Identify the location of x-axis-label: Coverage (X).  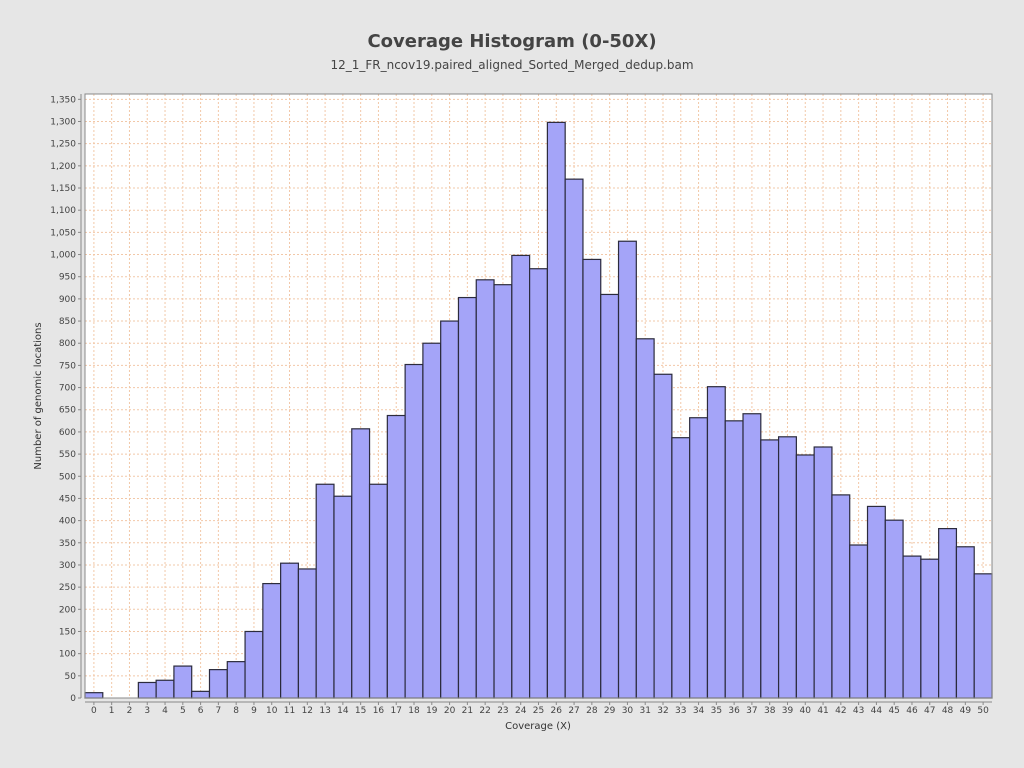
(538, 726).